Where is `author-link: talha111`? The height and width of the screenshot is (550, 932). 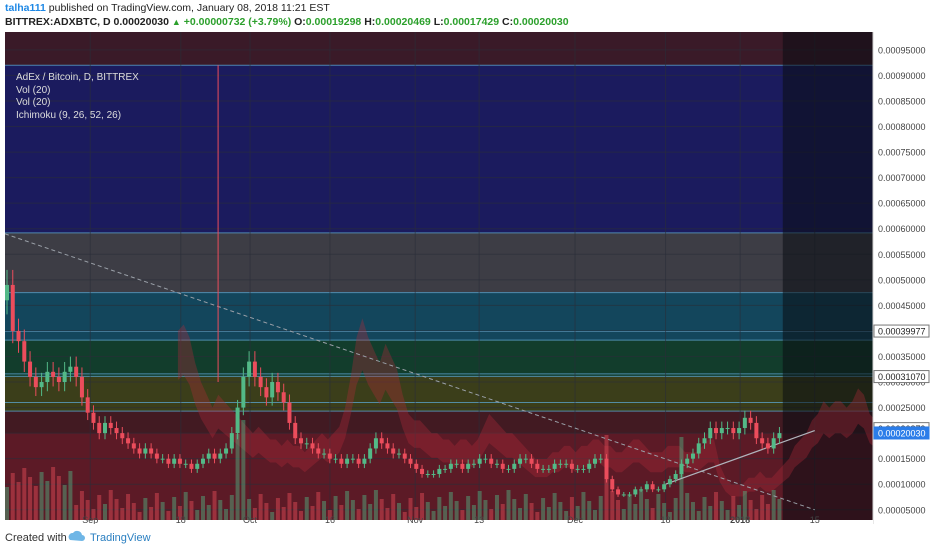 author-link: talha111 is located at coordinates (25, 8).